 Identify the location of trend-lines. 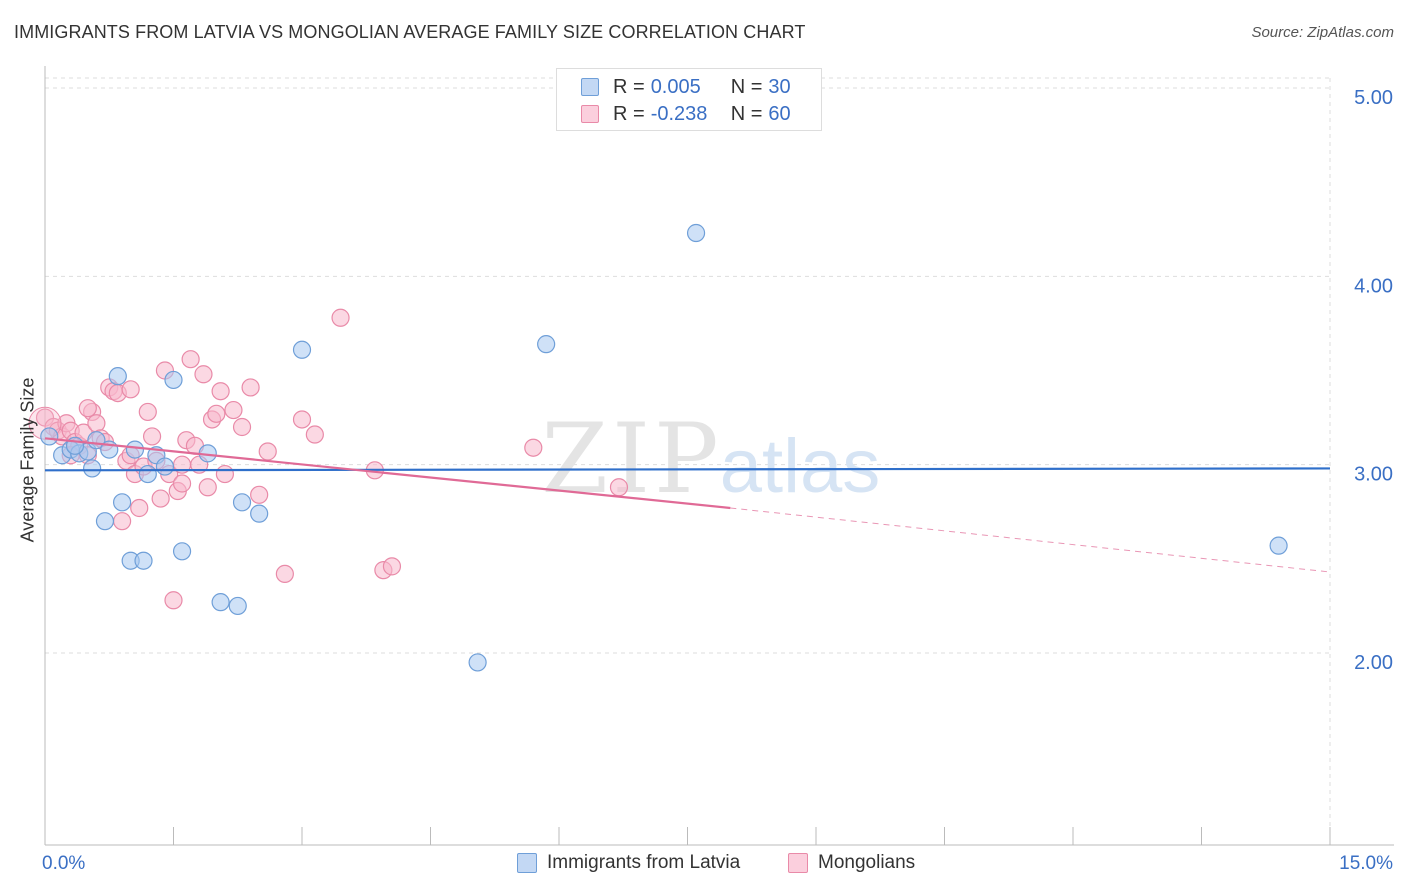
(687, 505).